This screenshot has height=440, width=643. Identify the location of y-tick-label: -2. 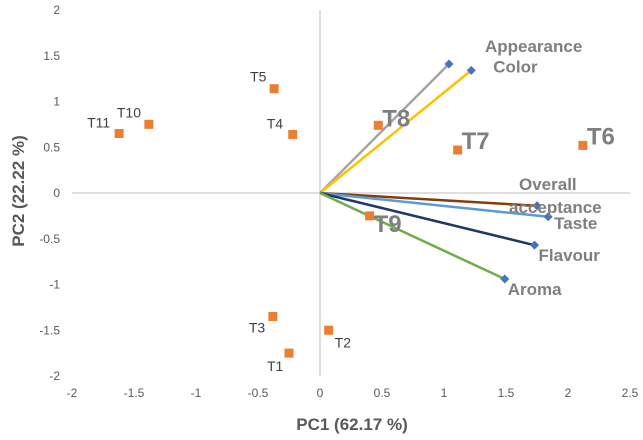
(54, 376).